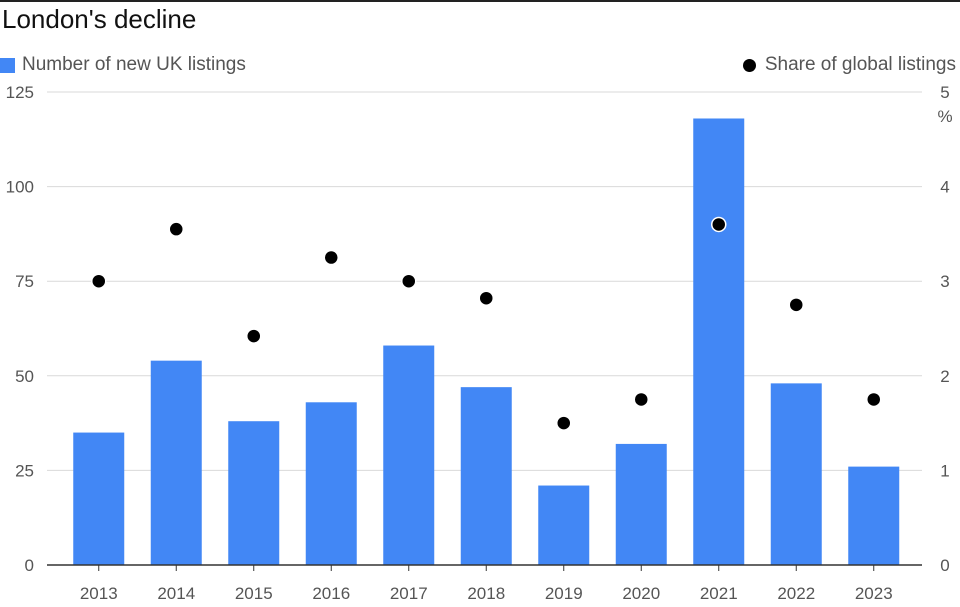  I want to click on y-right-tick-label: 5, so click(944, 92).